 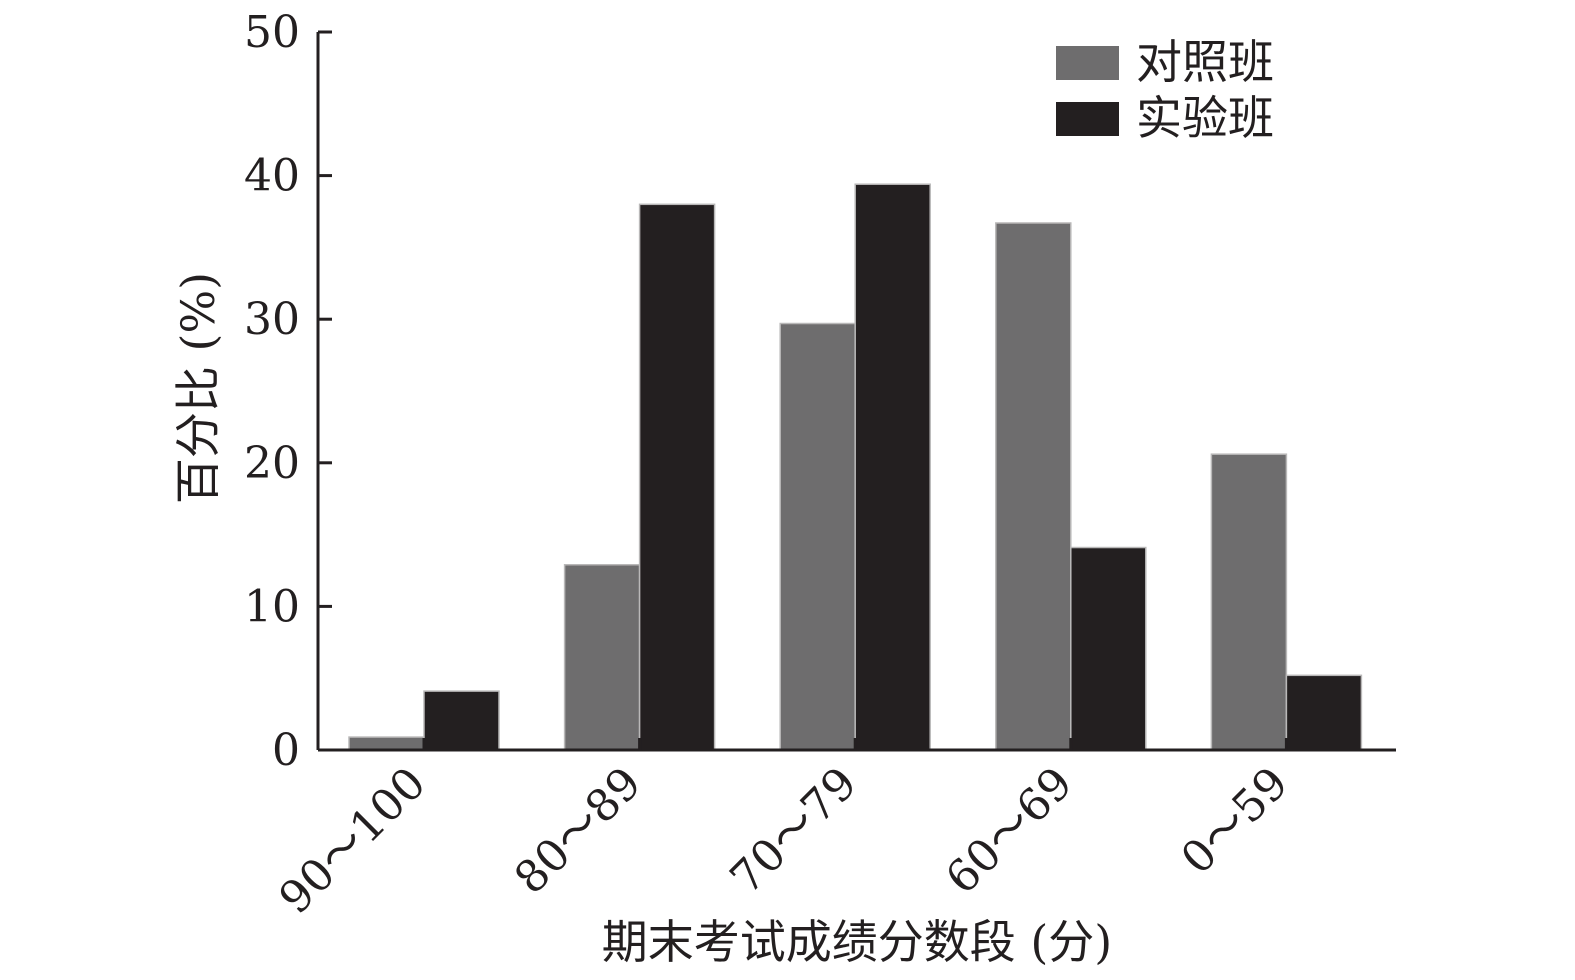 I want to click on x-category-label: 0～59, so click(x=1235, y=821).